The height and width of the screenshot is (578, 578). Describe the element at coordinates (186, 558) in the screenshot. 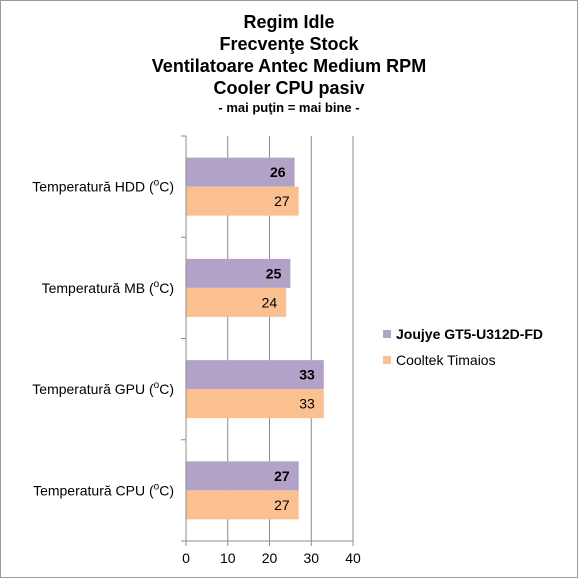

I see `x-tick-label: 0` at that location.